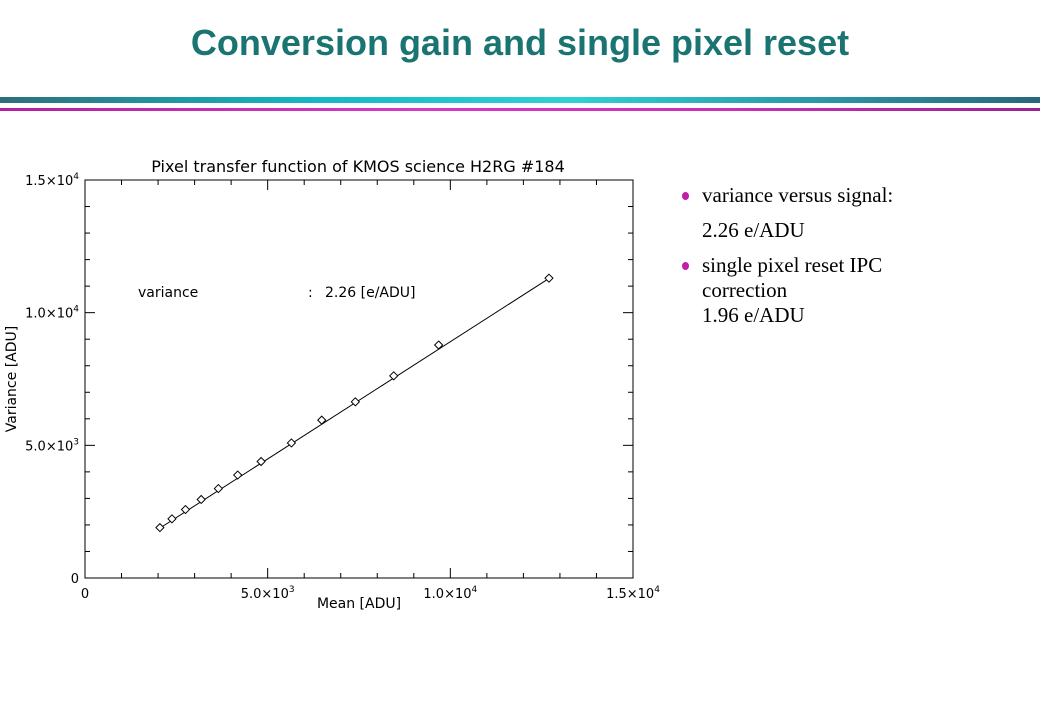 The width and height of the screenshot is (1040, 720). Describe the element at coordinates (359, 604) in the screenshot. I see `x-axis-label: Mean [ADU]` at that location.